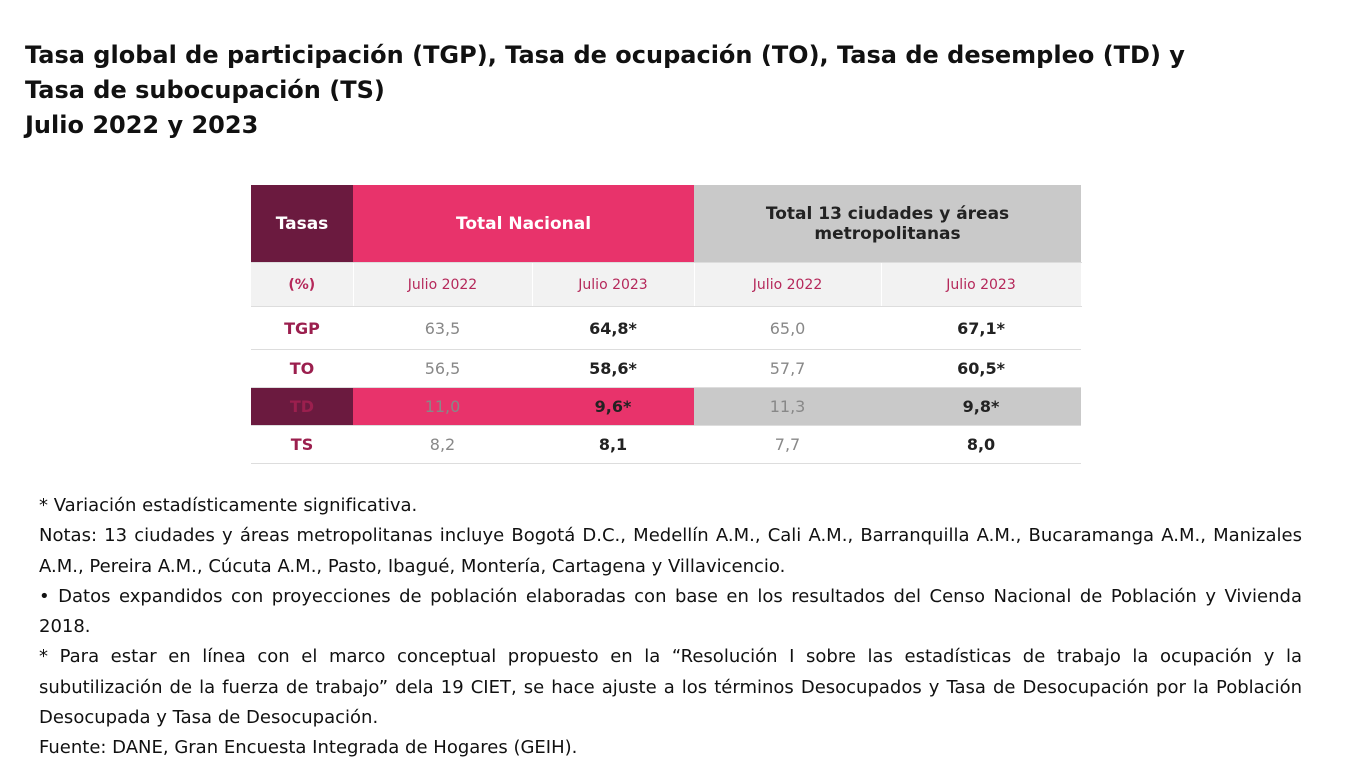 This screenshot has height=769, width=1371. What do you see at coordinates (788, 444) in the screenshot?
I see `cell: 7,7` at bounding box center [788, 444].